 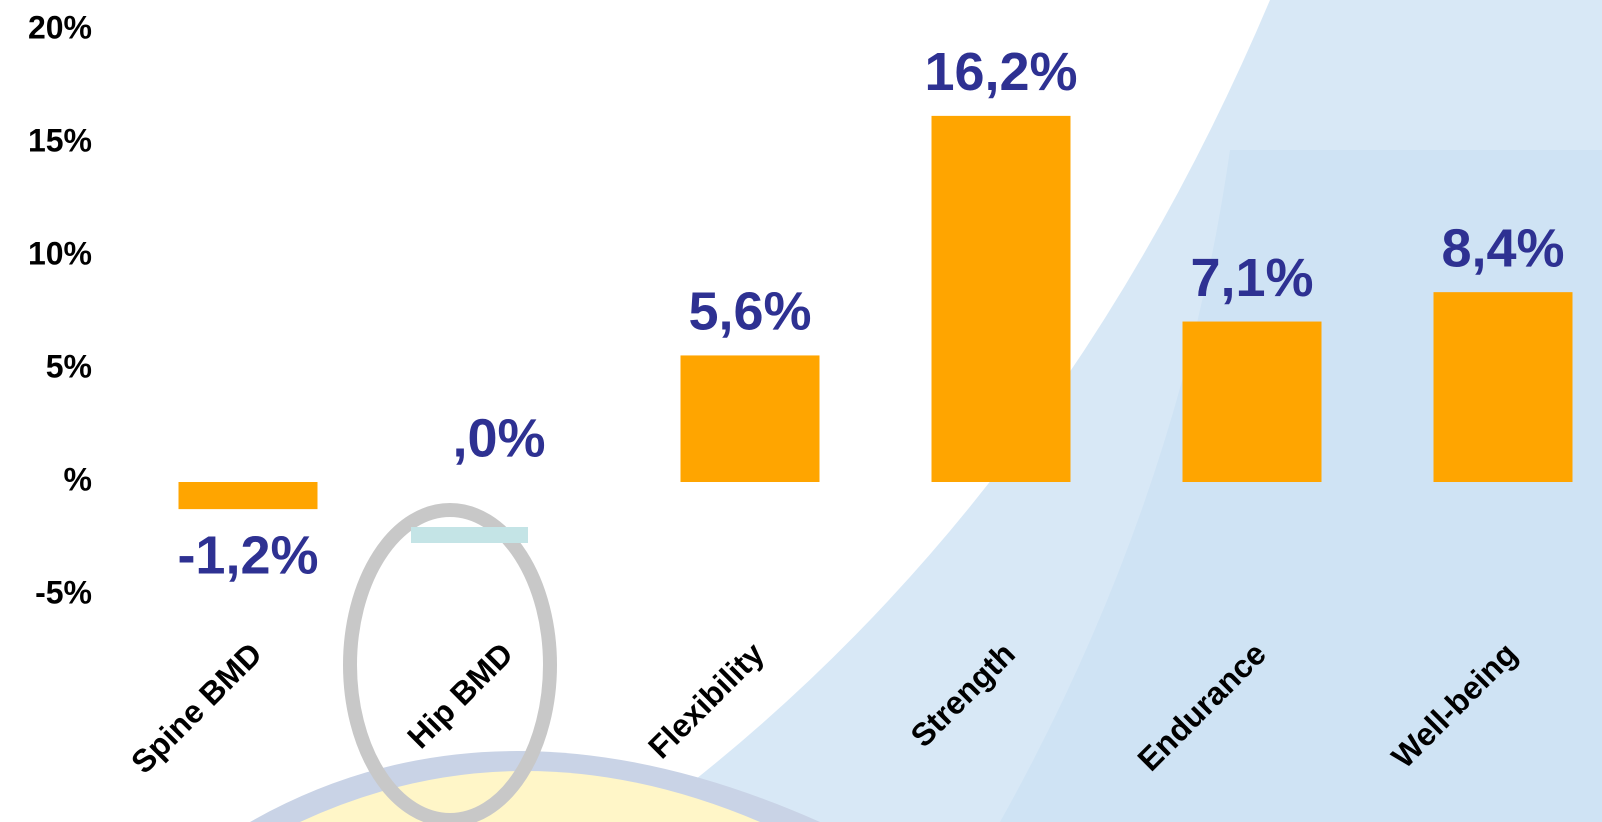 What do you see at coordinates (498, 438) in the screenshot?
I see `value-label: ,0%` at bounding box center [498, 438].